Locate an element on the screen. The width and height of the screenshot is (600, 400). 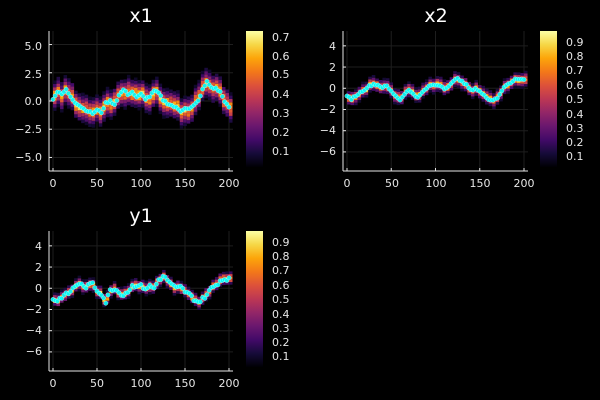
y-tick: 2.5 is located at coordinates (34, 74).